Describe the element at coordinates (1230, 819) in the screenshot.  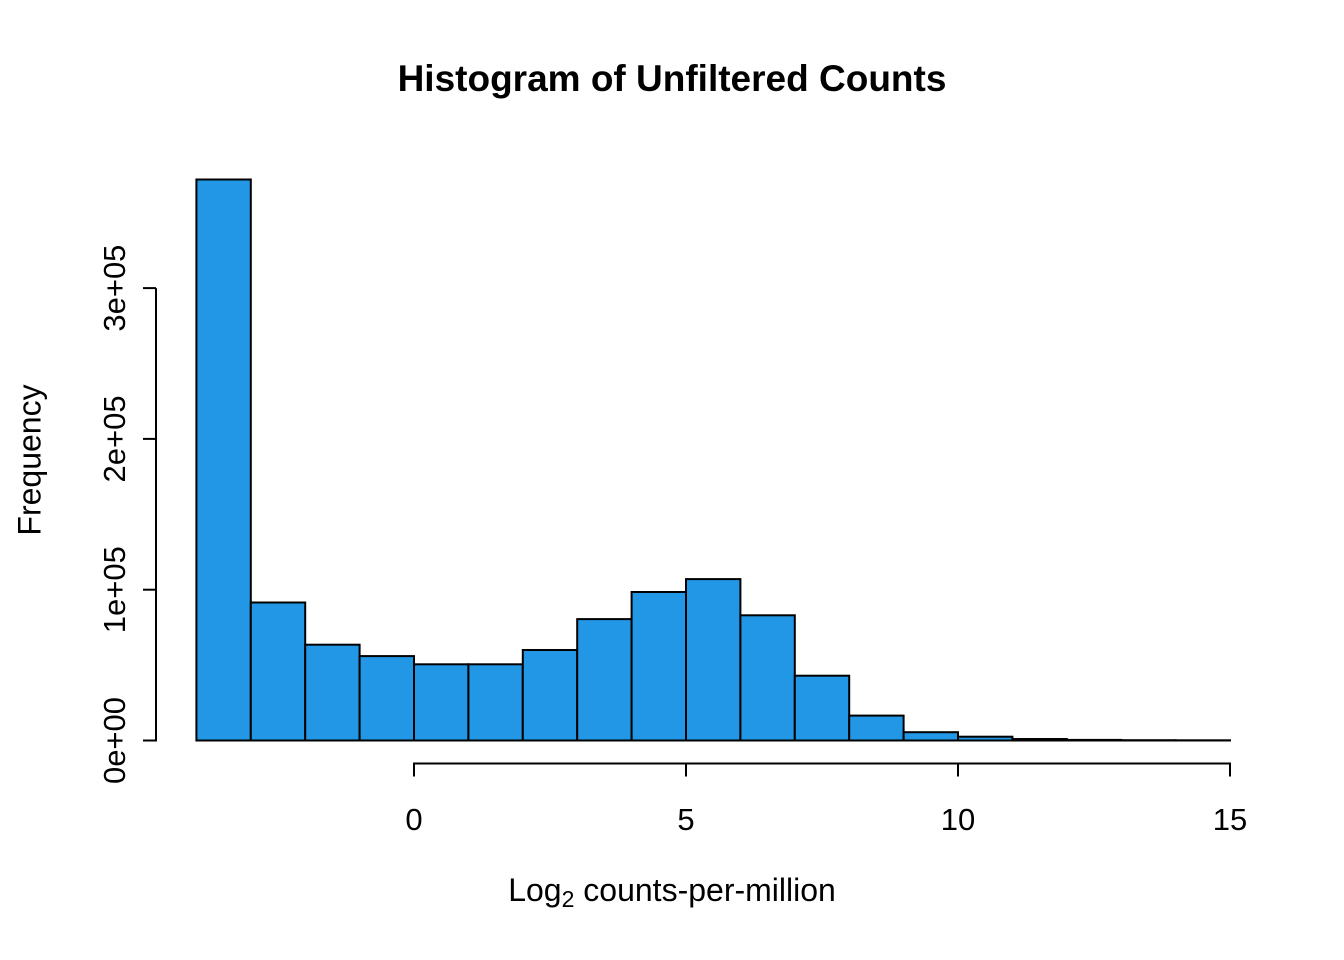
I see `x-tick-label: 15` at that location.